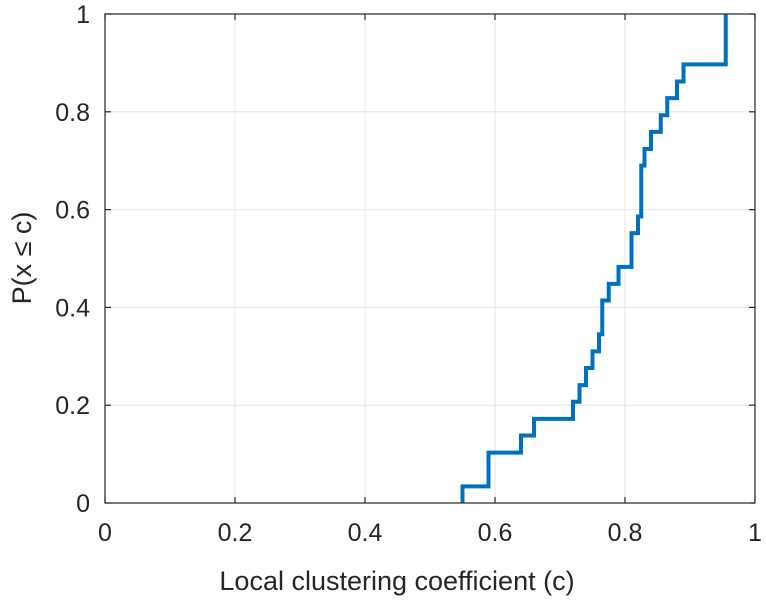 This screenshot has width=766, height=600. Describe the element at coordinates (755, 533) in the screenshot. I see `x-tick-label: 1` at that location.